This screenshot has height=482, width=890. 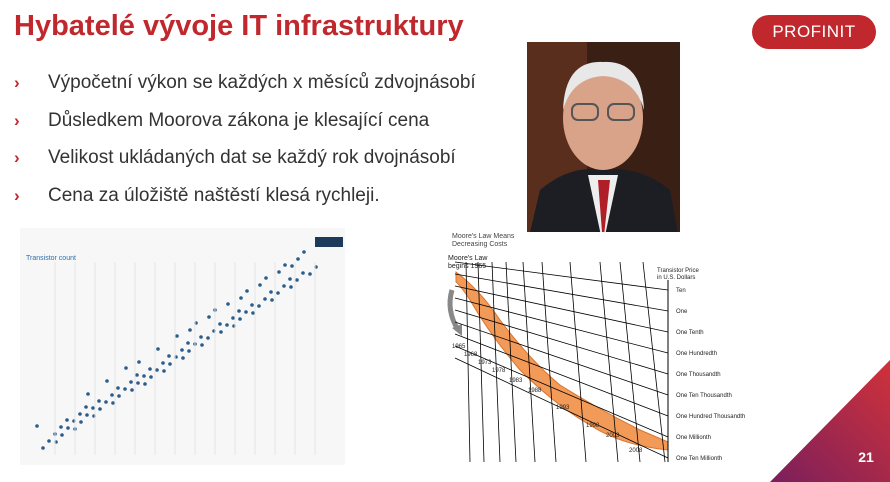 What do you see at coordinates (676, 278) in the screenshot?
I see `axis-title: in U.S. Dollars` at bounding box center [676, 278].